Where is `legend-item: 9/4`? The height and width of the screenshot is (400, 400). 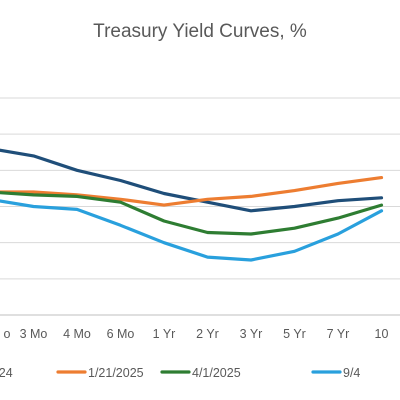
legend-item: 9/4 is located at coordinates (335, 373).